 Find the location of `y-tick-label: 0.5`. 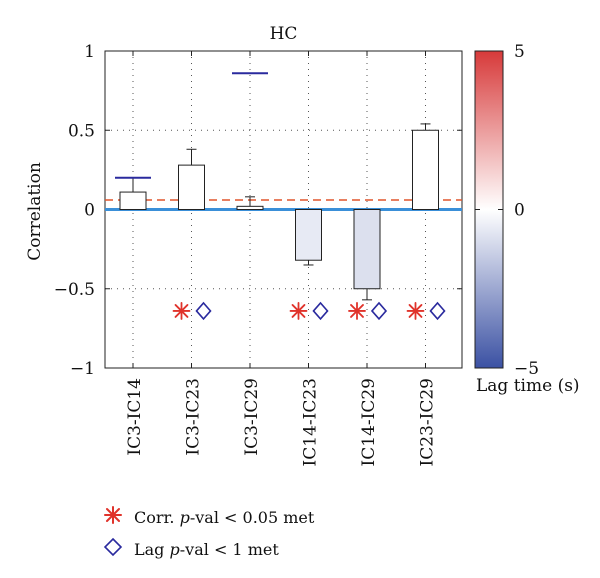

y-tick-label: 0.5 is located at coordinates (81, 131).